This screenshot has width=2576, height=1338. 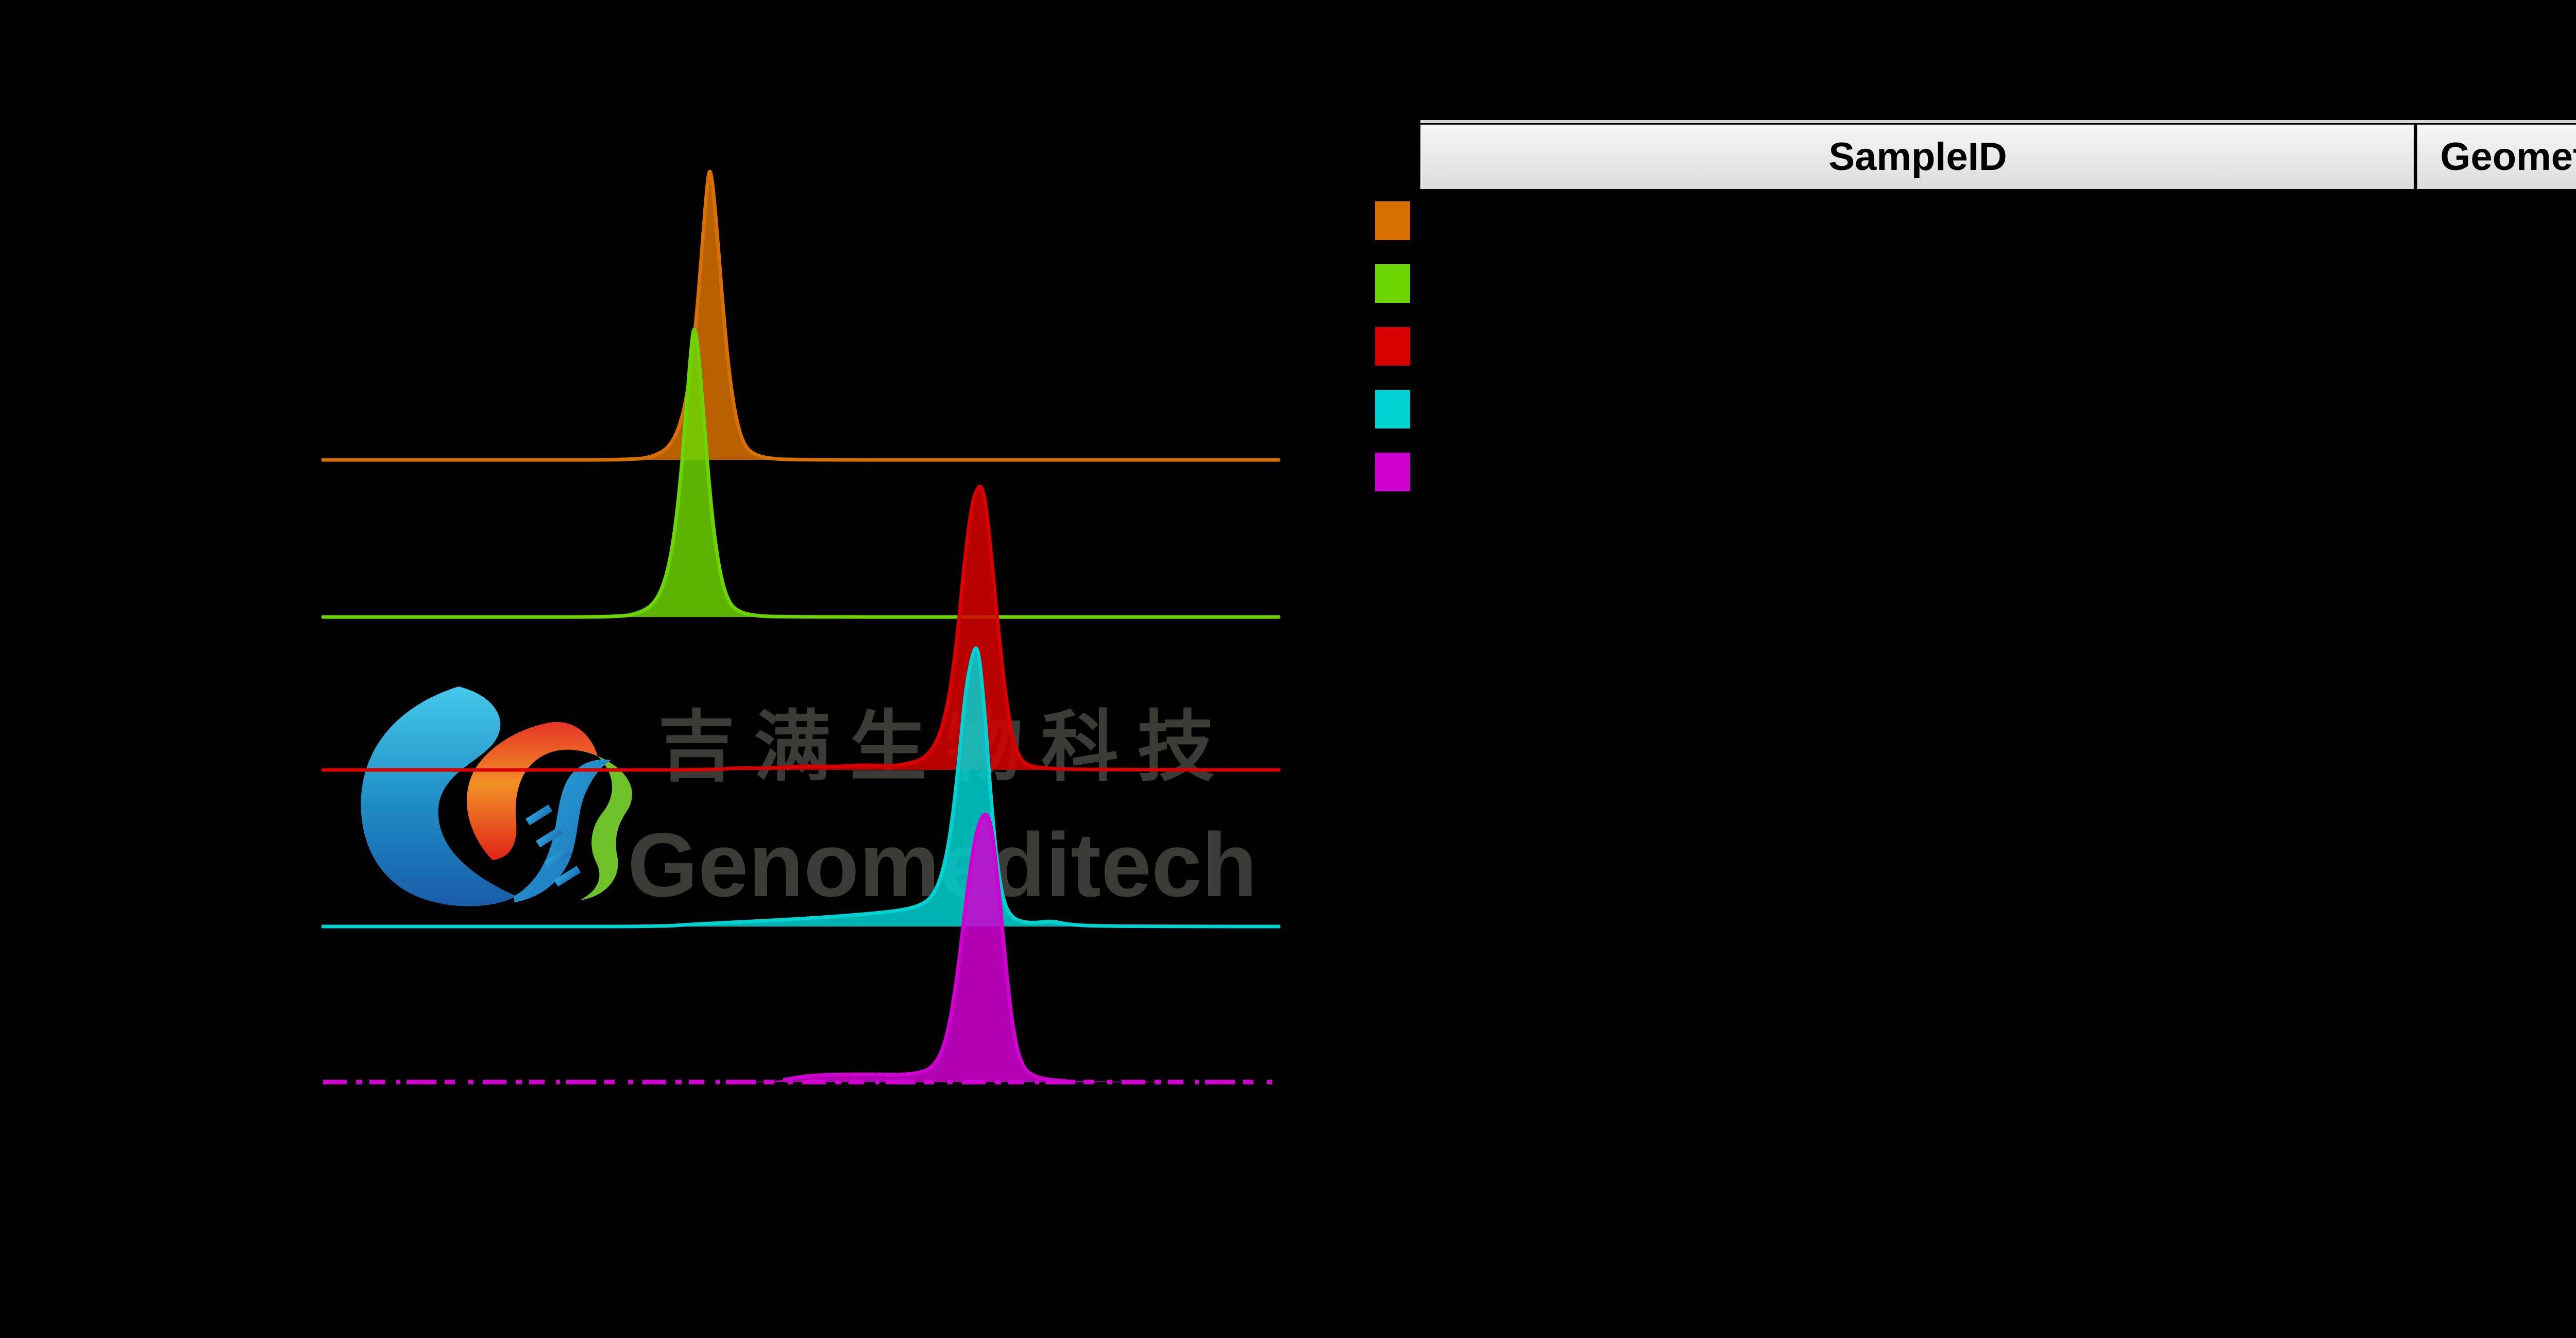 I want to click on logo-flame-icon, so click(x=532, y=791).